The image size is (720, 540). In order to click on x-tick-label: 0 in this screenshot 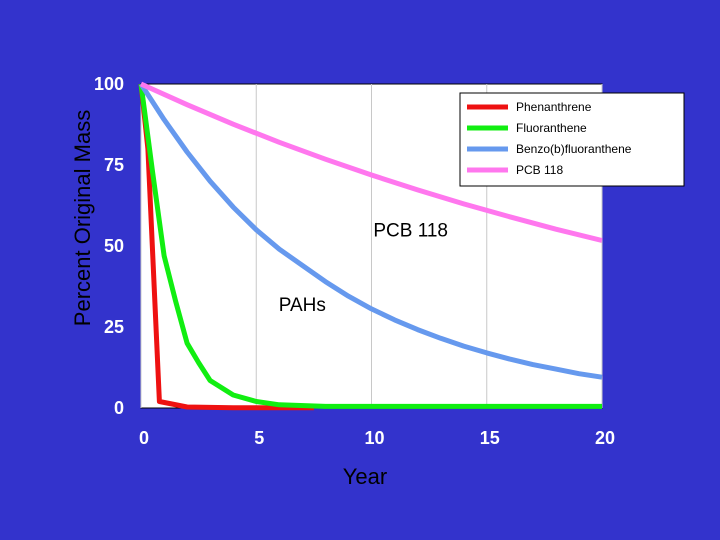, I will do `click(144, 438)`.